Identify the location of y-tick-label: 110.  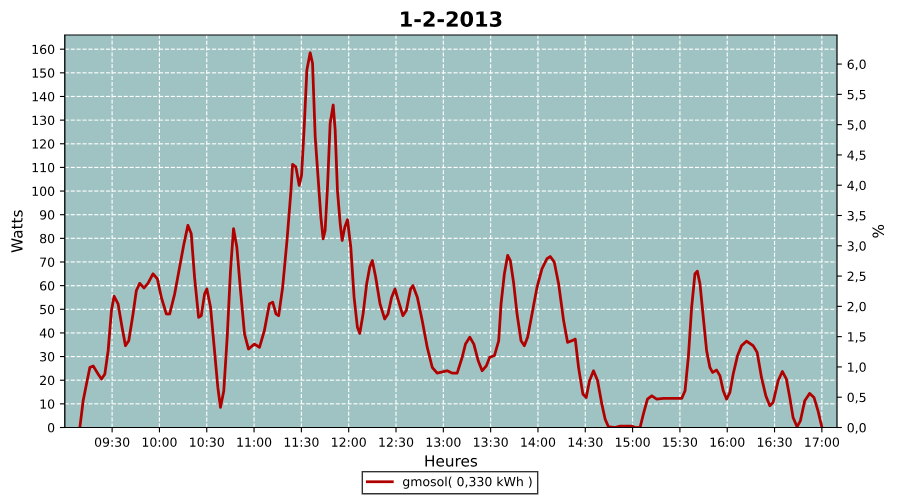
(43, 167).